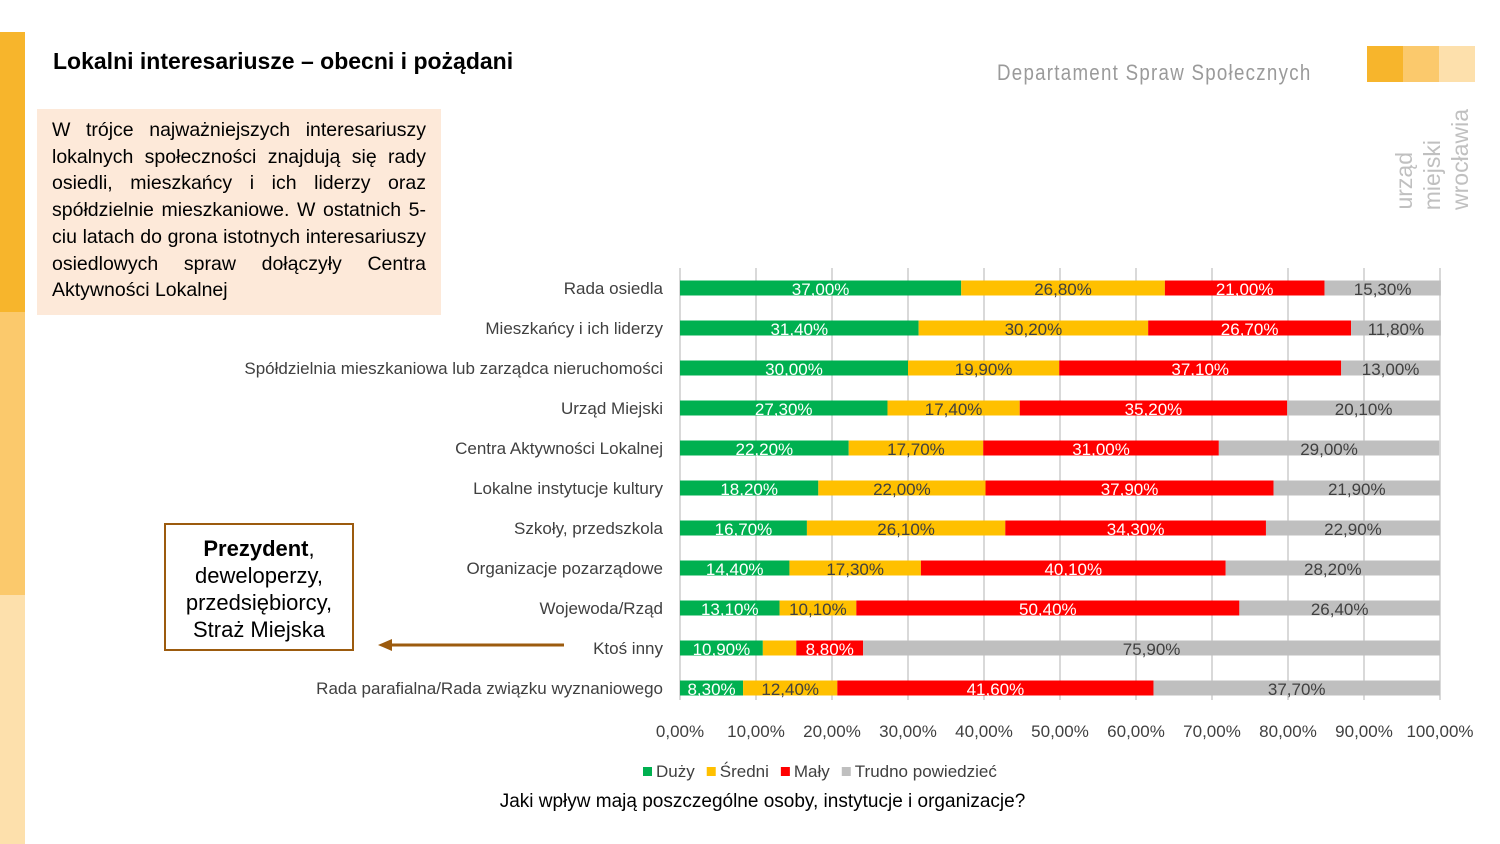  What do you see at coordinates (612, 408) in the screenshot?
I see `category-label: Urząd Miejski` at bounding box center [612, 408].